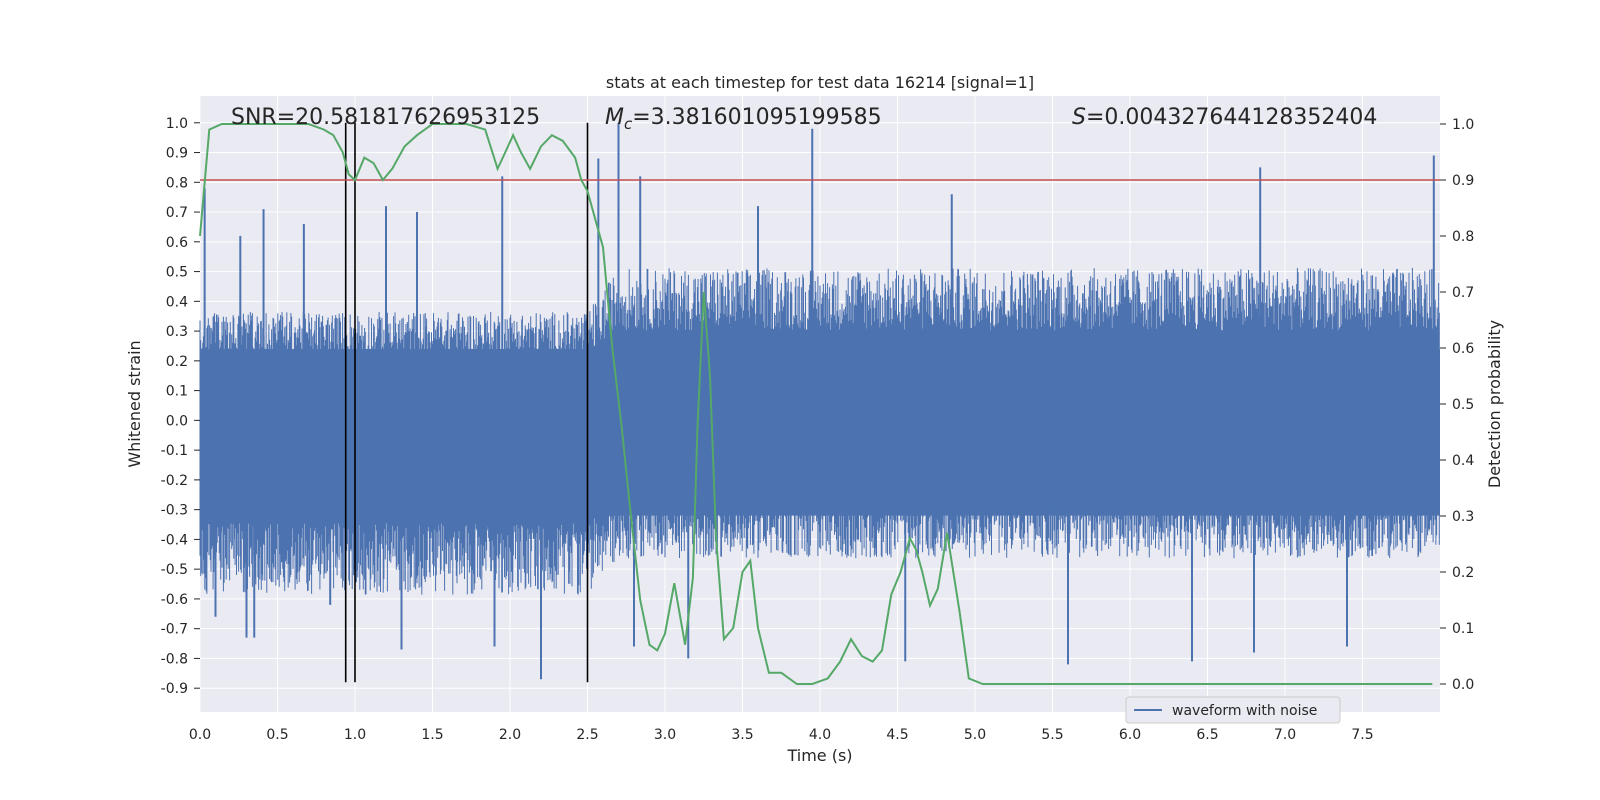 The width and height of the screenshot is (1600, 800). What do you see at coordinates (1463, 405) in the screenshot?
I see `right-tick-label: 0.5` at bounding box center [1463, 405].